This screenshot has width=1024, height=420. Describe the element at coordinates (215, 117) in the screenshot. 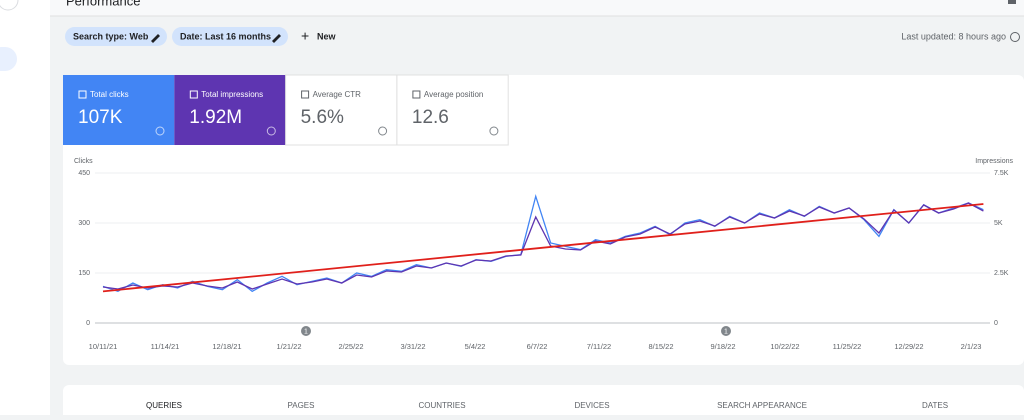

I see `metric-value: 1.92M` at that location.